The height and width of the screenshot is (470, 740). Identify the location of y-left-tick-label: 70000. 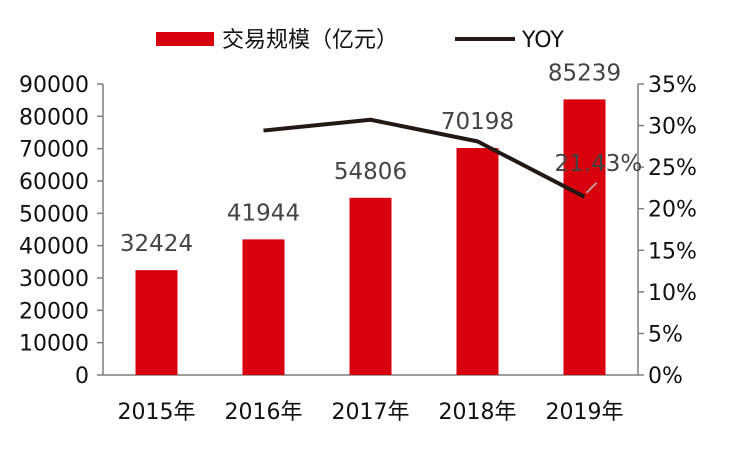
(54, 150).